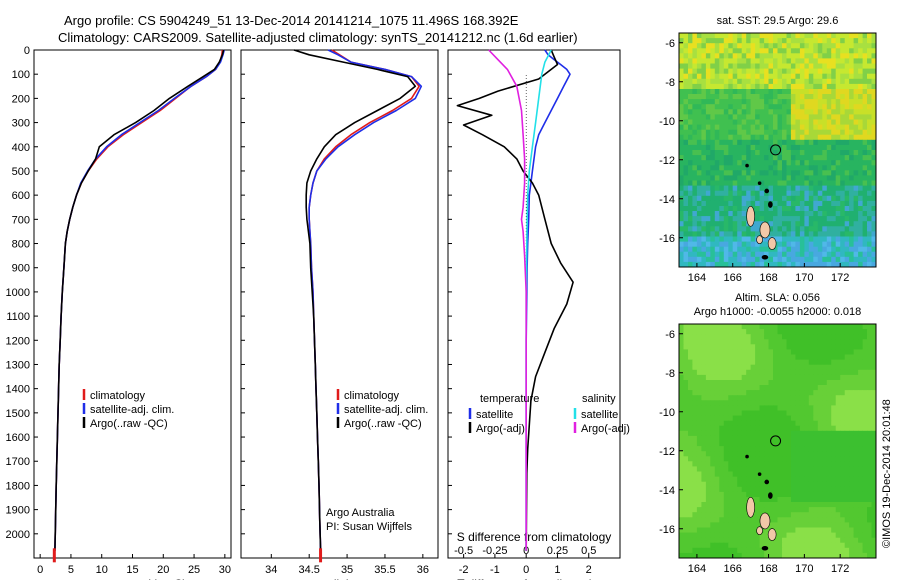 The height and width of the screenshot is (580, 900). I want to click on depth-tick-label: 900, so click(21, 269).